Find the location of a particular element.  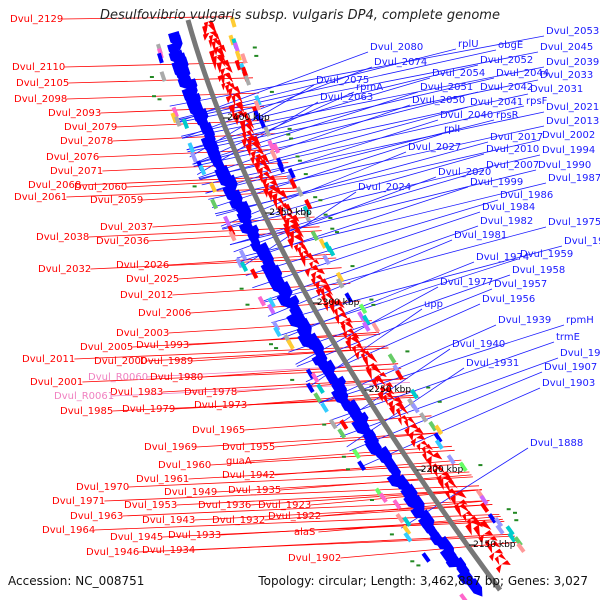

reverse-gene-label: Dvul_2129 is located at coordinates (36, 19).